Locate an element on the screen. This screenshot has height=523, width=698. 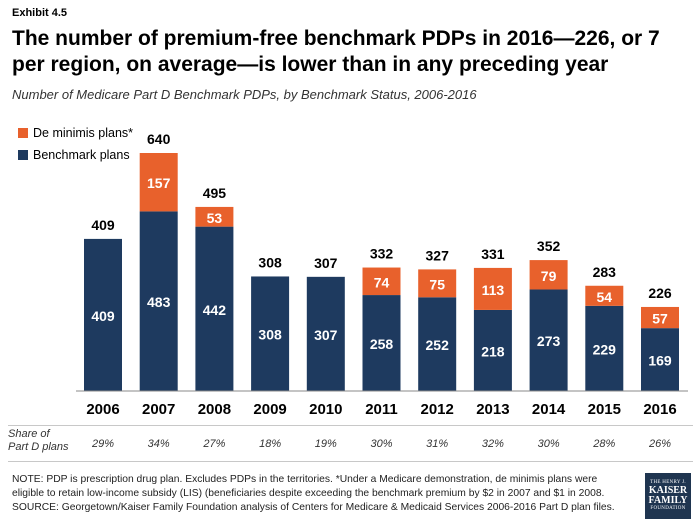
share-value-2013: 32% is located at coordinates (493, 444).